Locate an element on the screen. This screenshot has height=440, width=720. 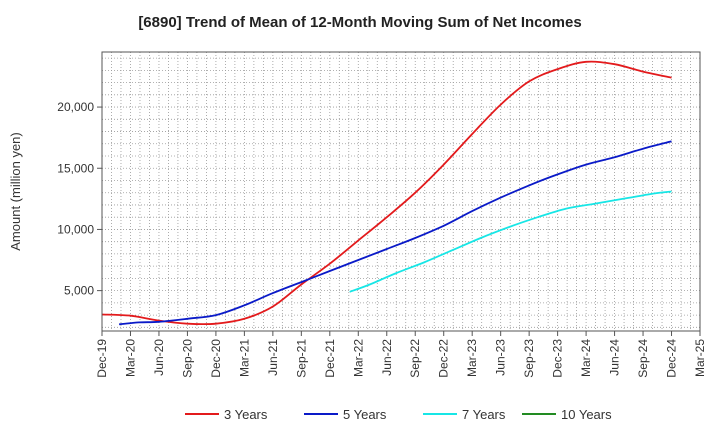
x-tick-label: Dec-21 is located at coordinates (330, 358).